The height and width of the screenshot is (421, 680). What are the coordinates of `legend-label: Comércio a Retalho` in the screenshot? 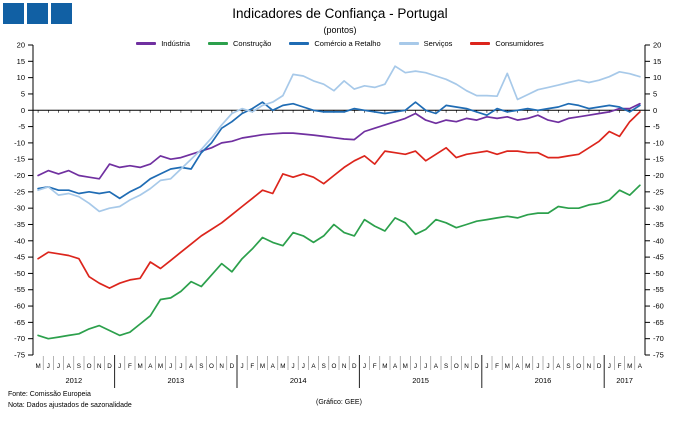 It's located at (347, 43).